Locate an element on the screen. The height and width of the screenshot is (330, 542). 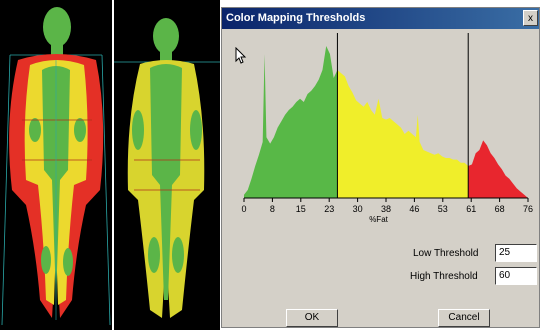
ok-button: OK is located at coordinates (312, 318).